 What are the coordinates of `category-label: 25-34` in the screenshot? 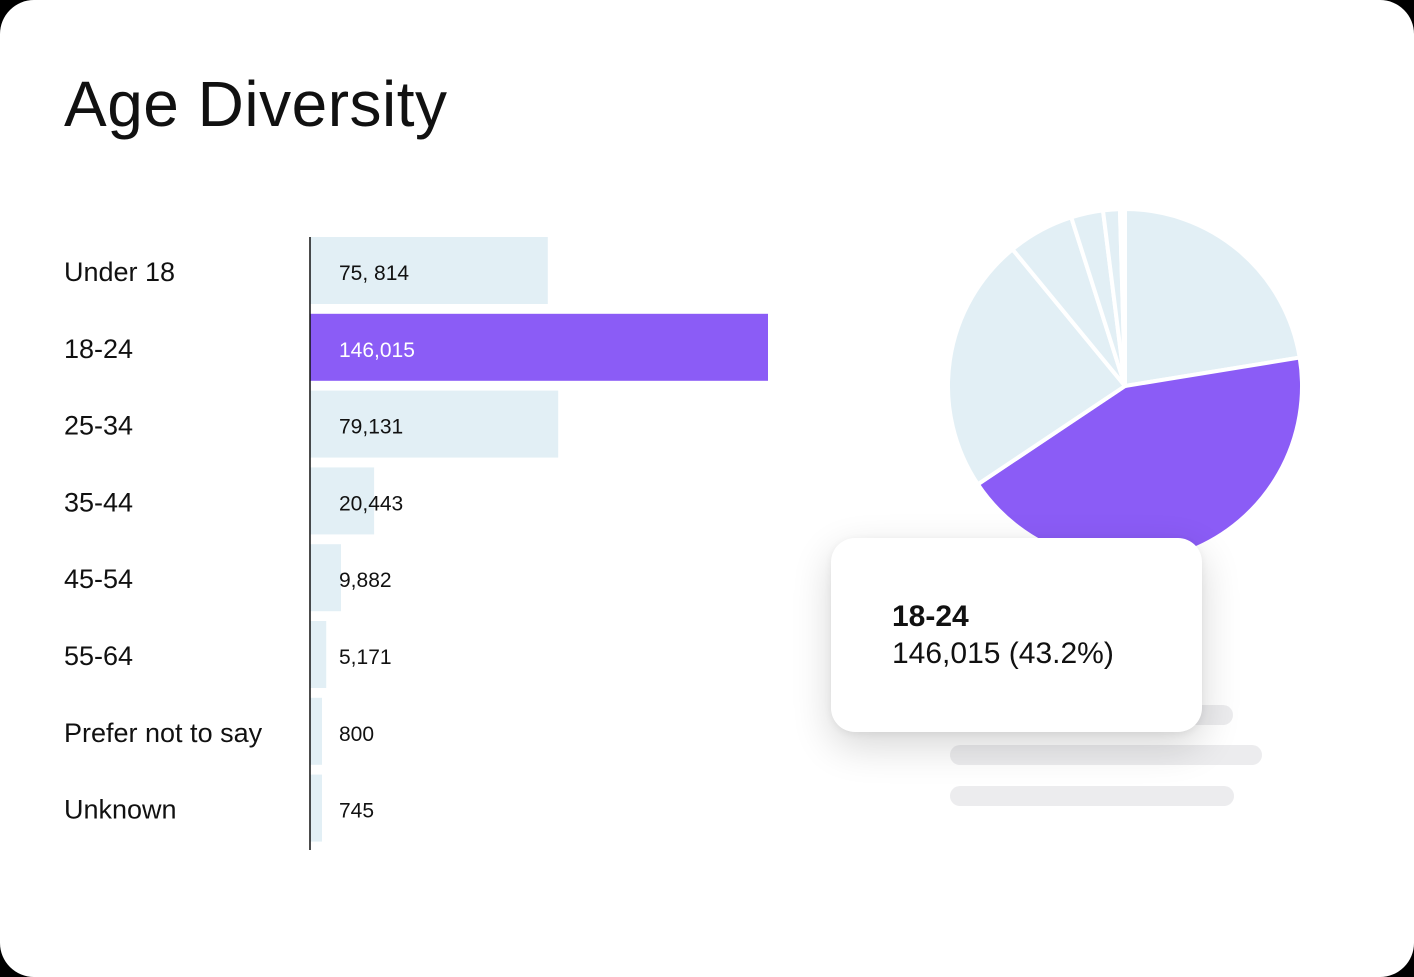 It's located at (98, 426).